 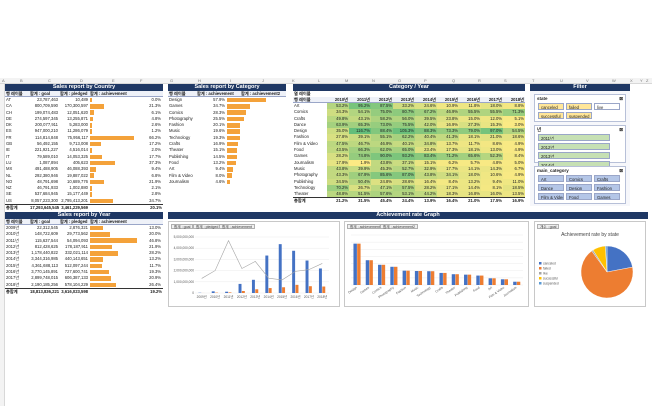 What do you see at coordinates (219, 131) in the screenshot?
I see `achievement-value: 19.6%` at bounding box center [219, 131].